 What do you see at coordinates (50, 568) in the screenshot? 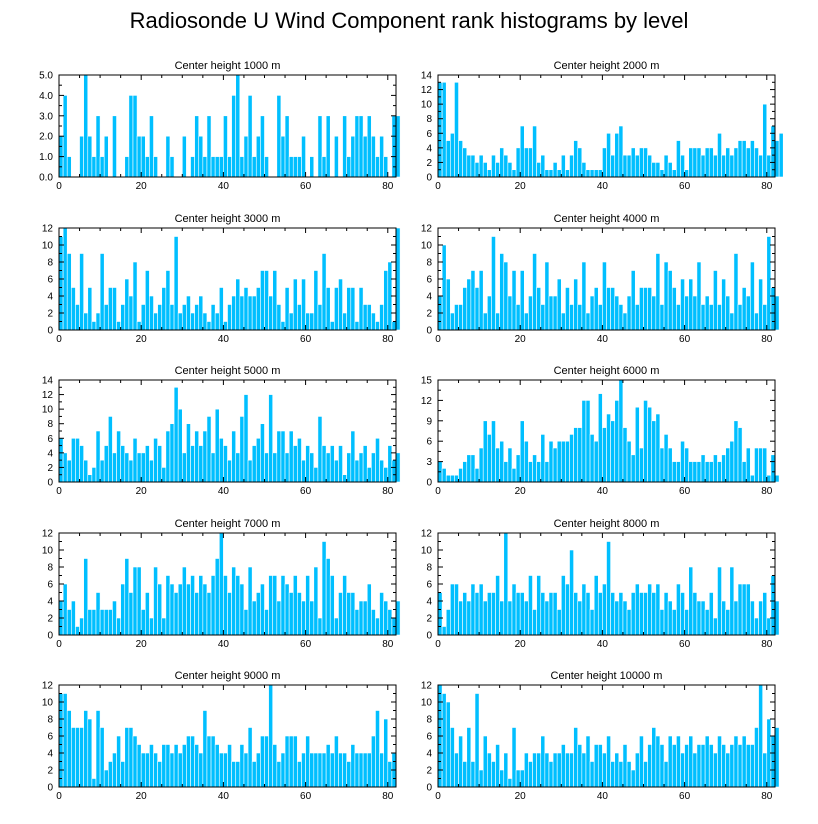
I see `y-tick-label: 8` at bounding box center [50, 568].